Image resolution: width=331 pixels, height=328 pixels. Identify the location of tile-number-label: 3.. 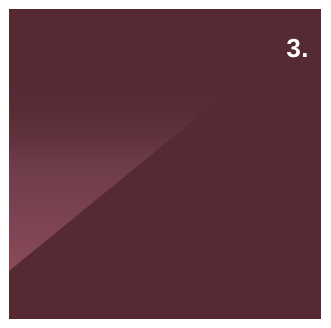
(297, 48).